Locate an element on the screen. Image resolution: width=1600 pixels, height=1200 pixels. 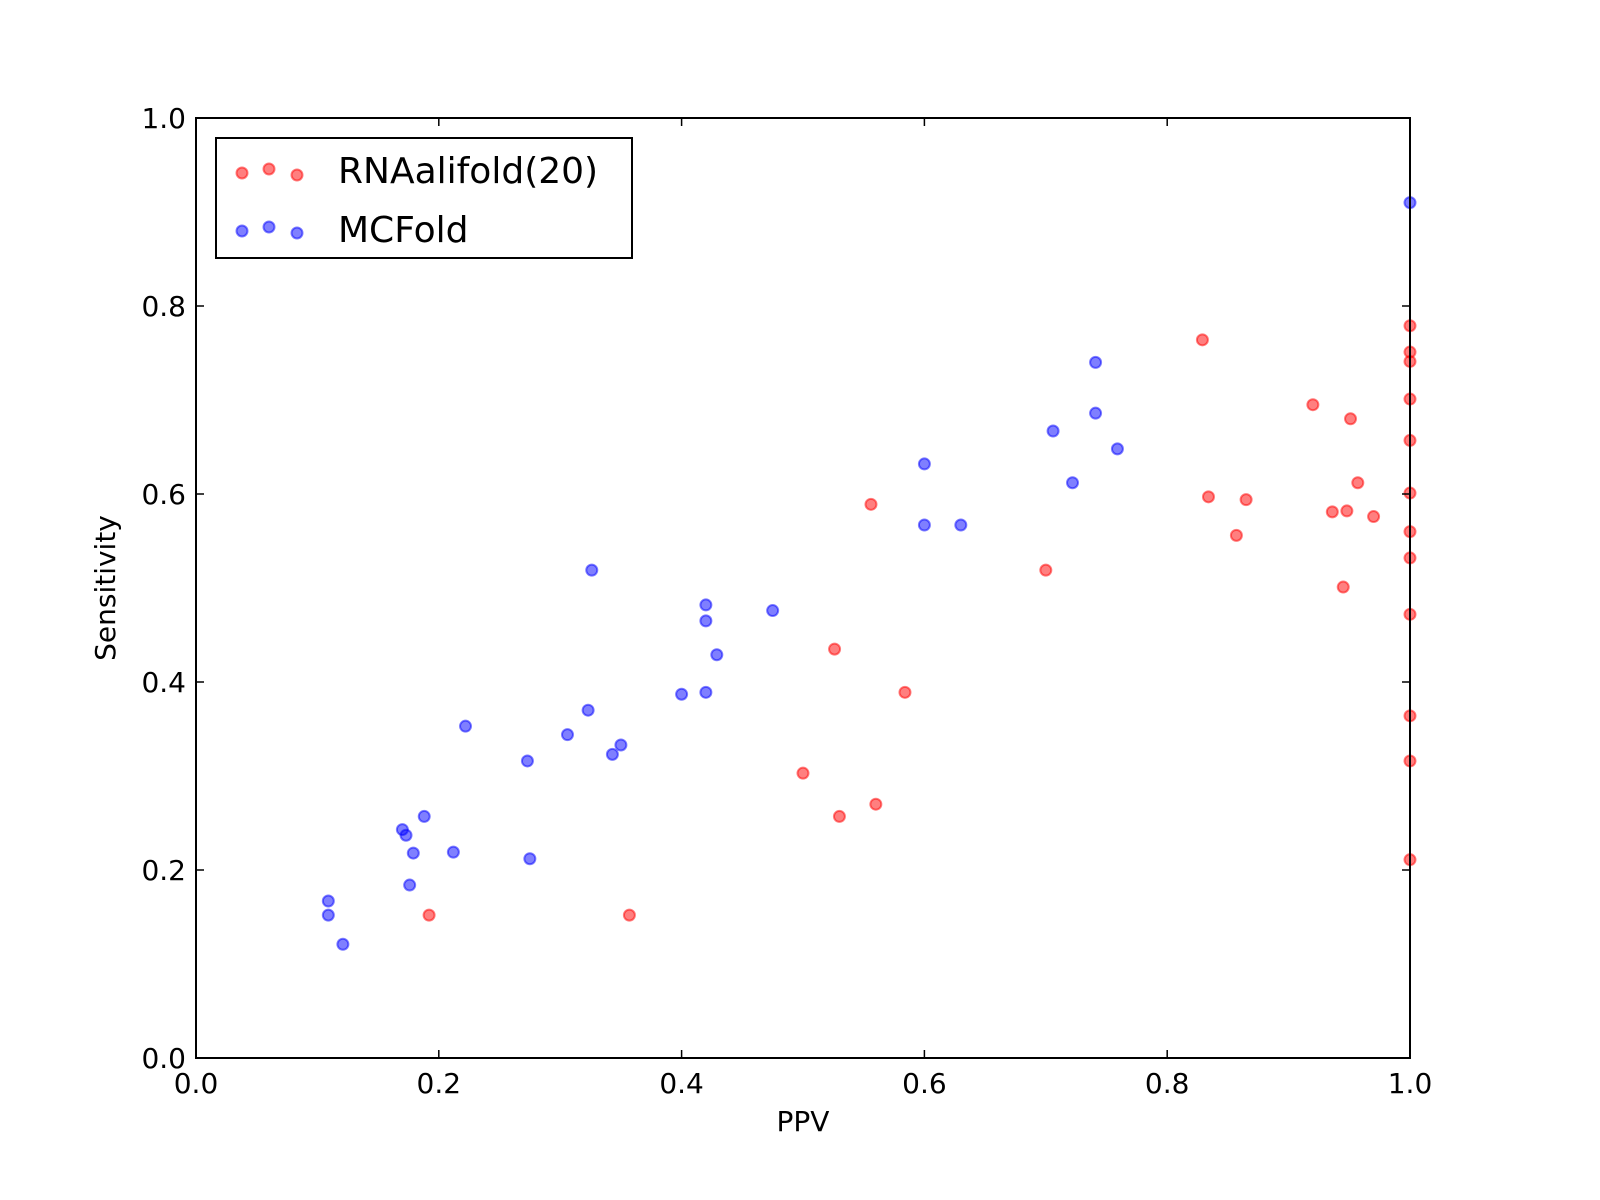
x-tick-label: 0.0 is located at coordinates (196, 1083).